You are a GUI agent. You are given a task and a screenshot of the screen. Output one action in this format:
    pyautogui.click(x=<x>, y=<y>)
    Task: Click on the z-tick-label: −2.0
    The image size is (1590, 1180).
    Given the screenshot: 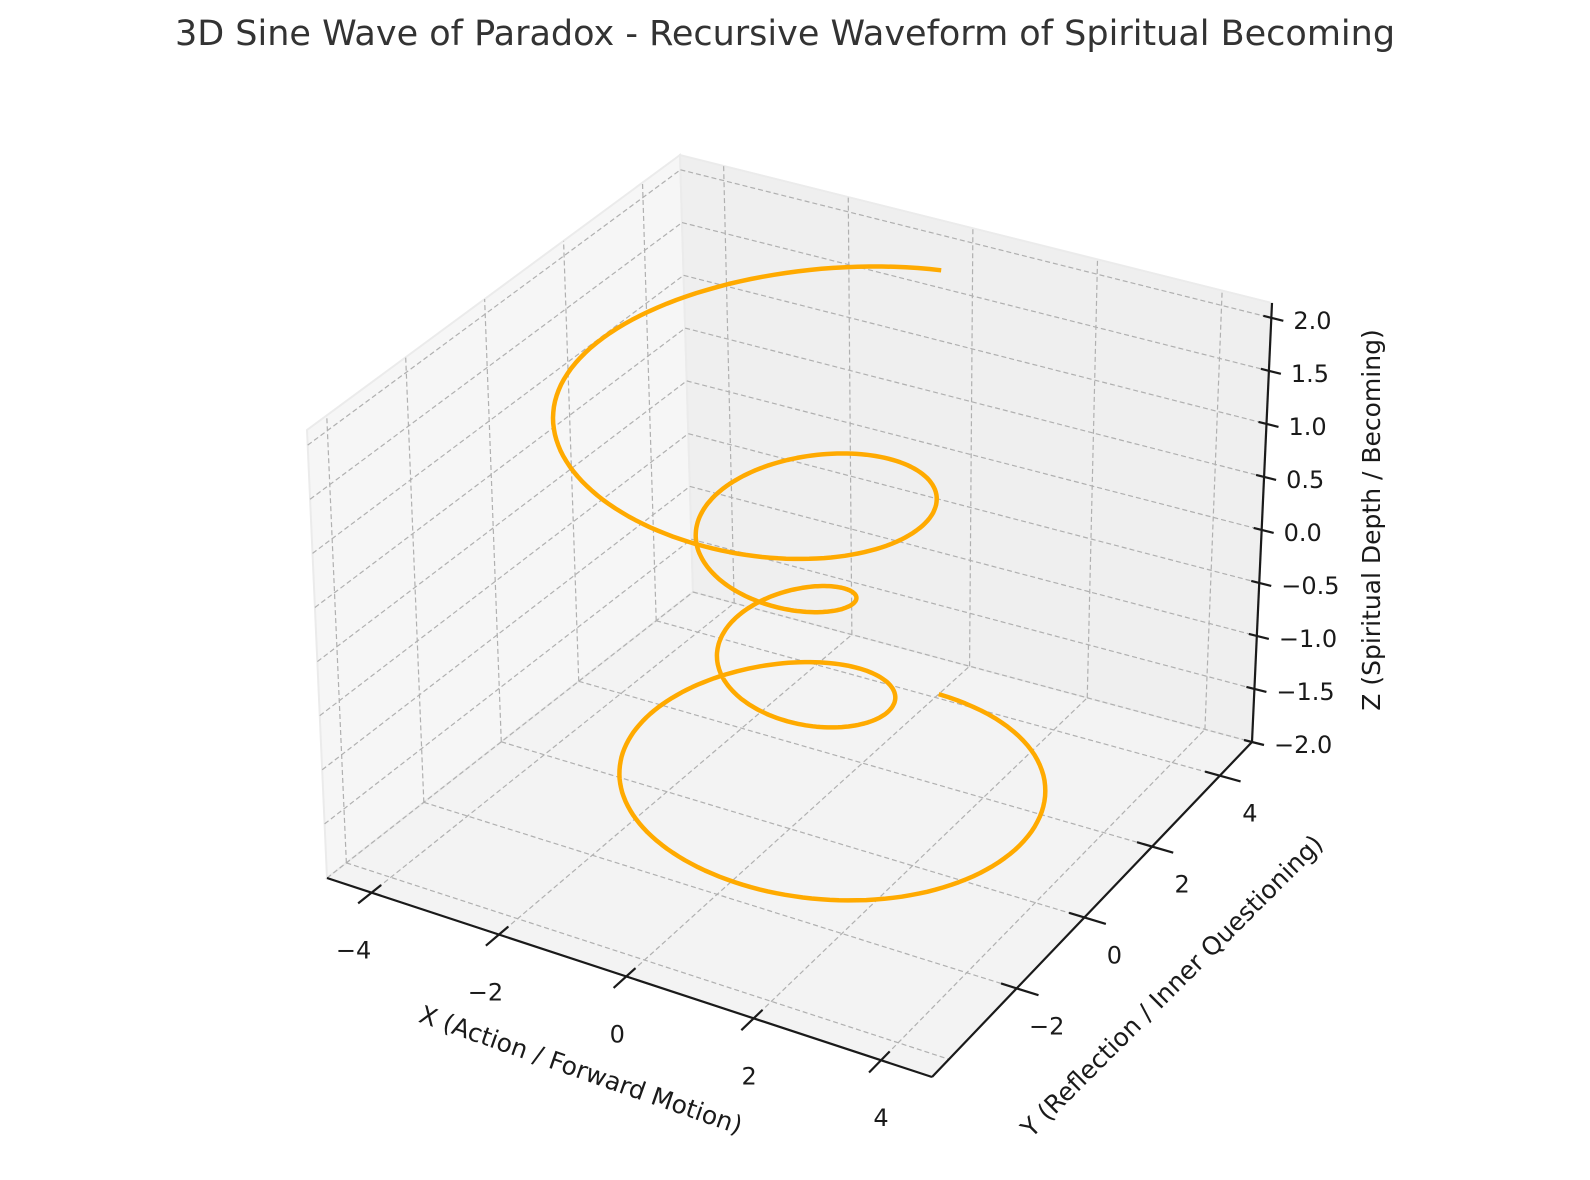 What is the action you would take?
    pyautogui.click(x=1303, y=745)
    